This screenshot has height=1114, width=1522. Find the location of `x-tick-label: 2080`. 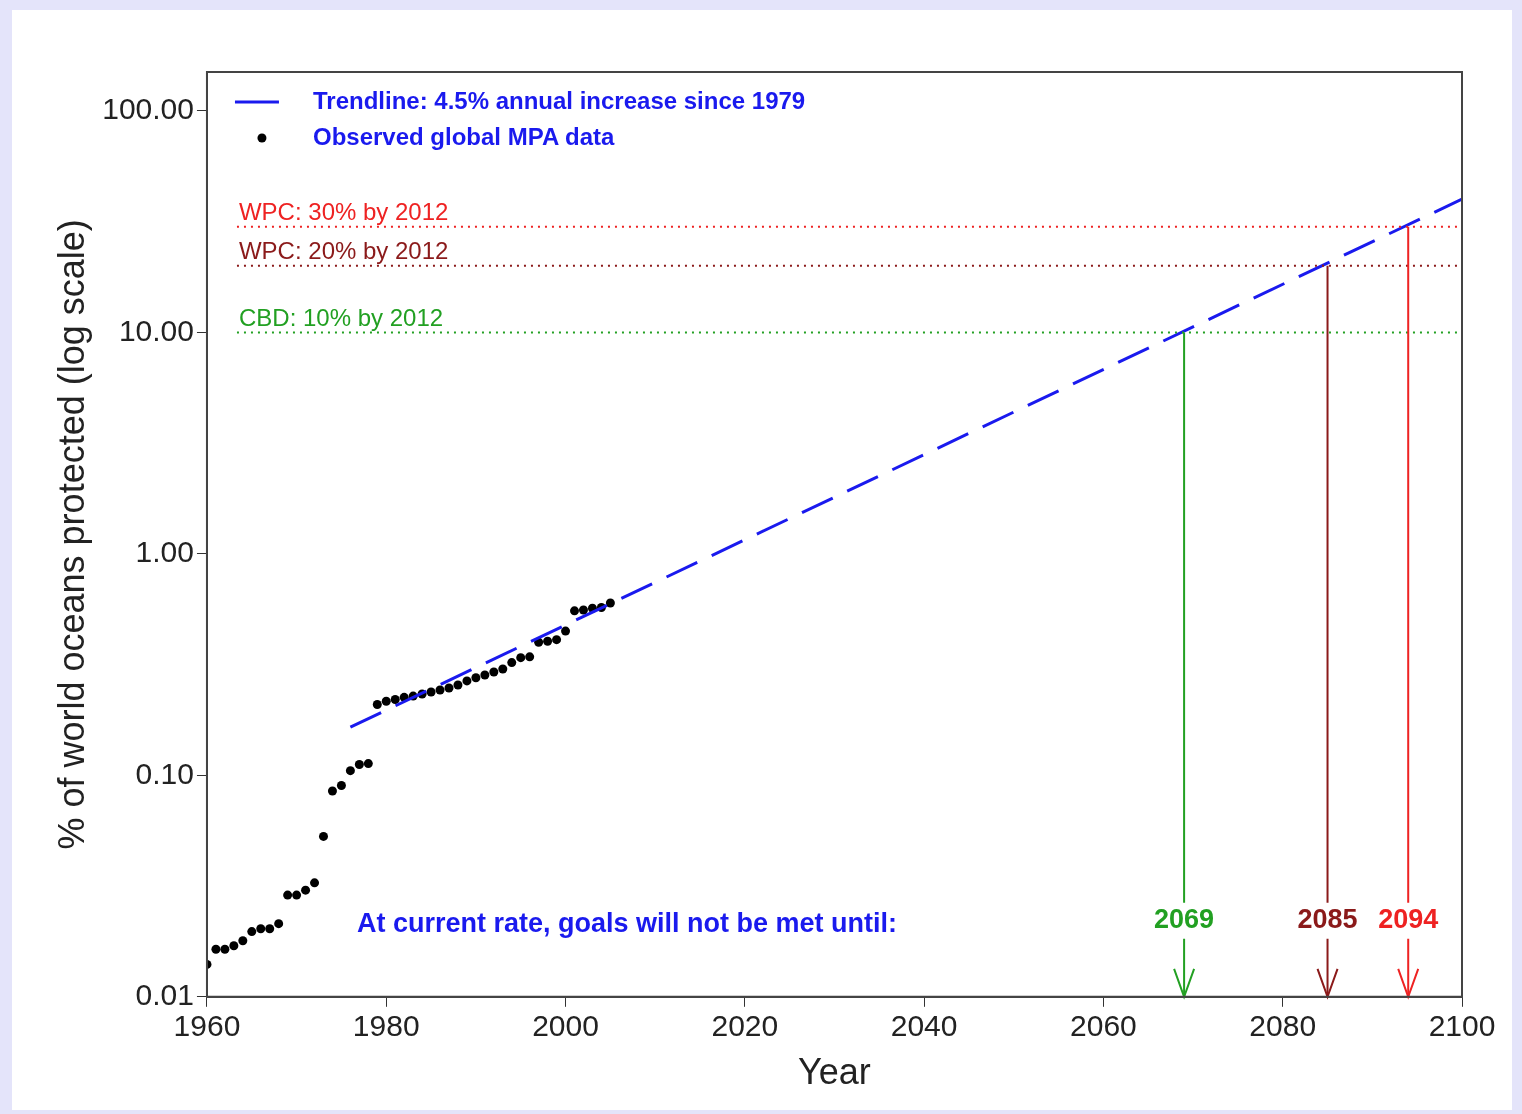

x-tick-label: 2080 is located at coordinates (1283, 1026).